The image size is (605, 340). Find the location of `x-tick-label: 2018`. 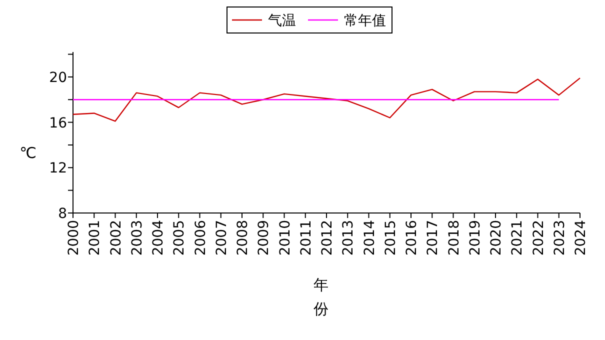

x-tick-label: 2018 is located at coordinates (454, 238).